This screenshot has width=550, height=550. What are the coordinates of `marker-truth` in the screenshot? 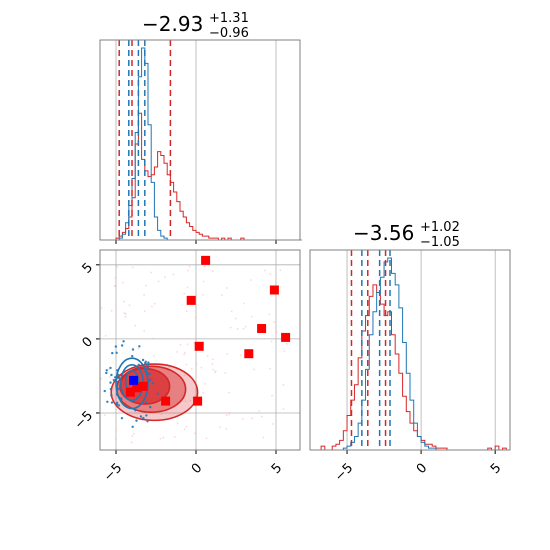 It's located at (134, 380).